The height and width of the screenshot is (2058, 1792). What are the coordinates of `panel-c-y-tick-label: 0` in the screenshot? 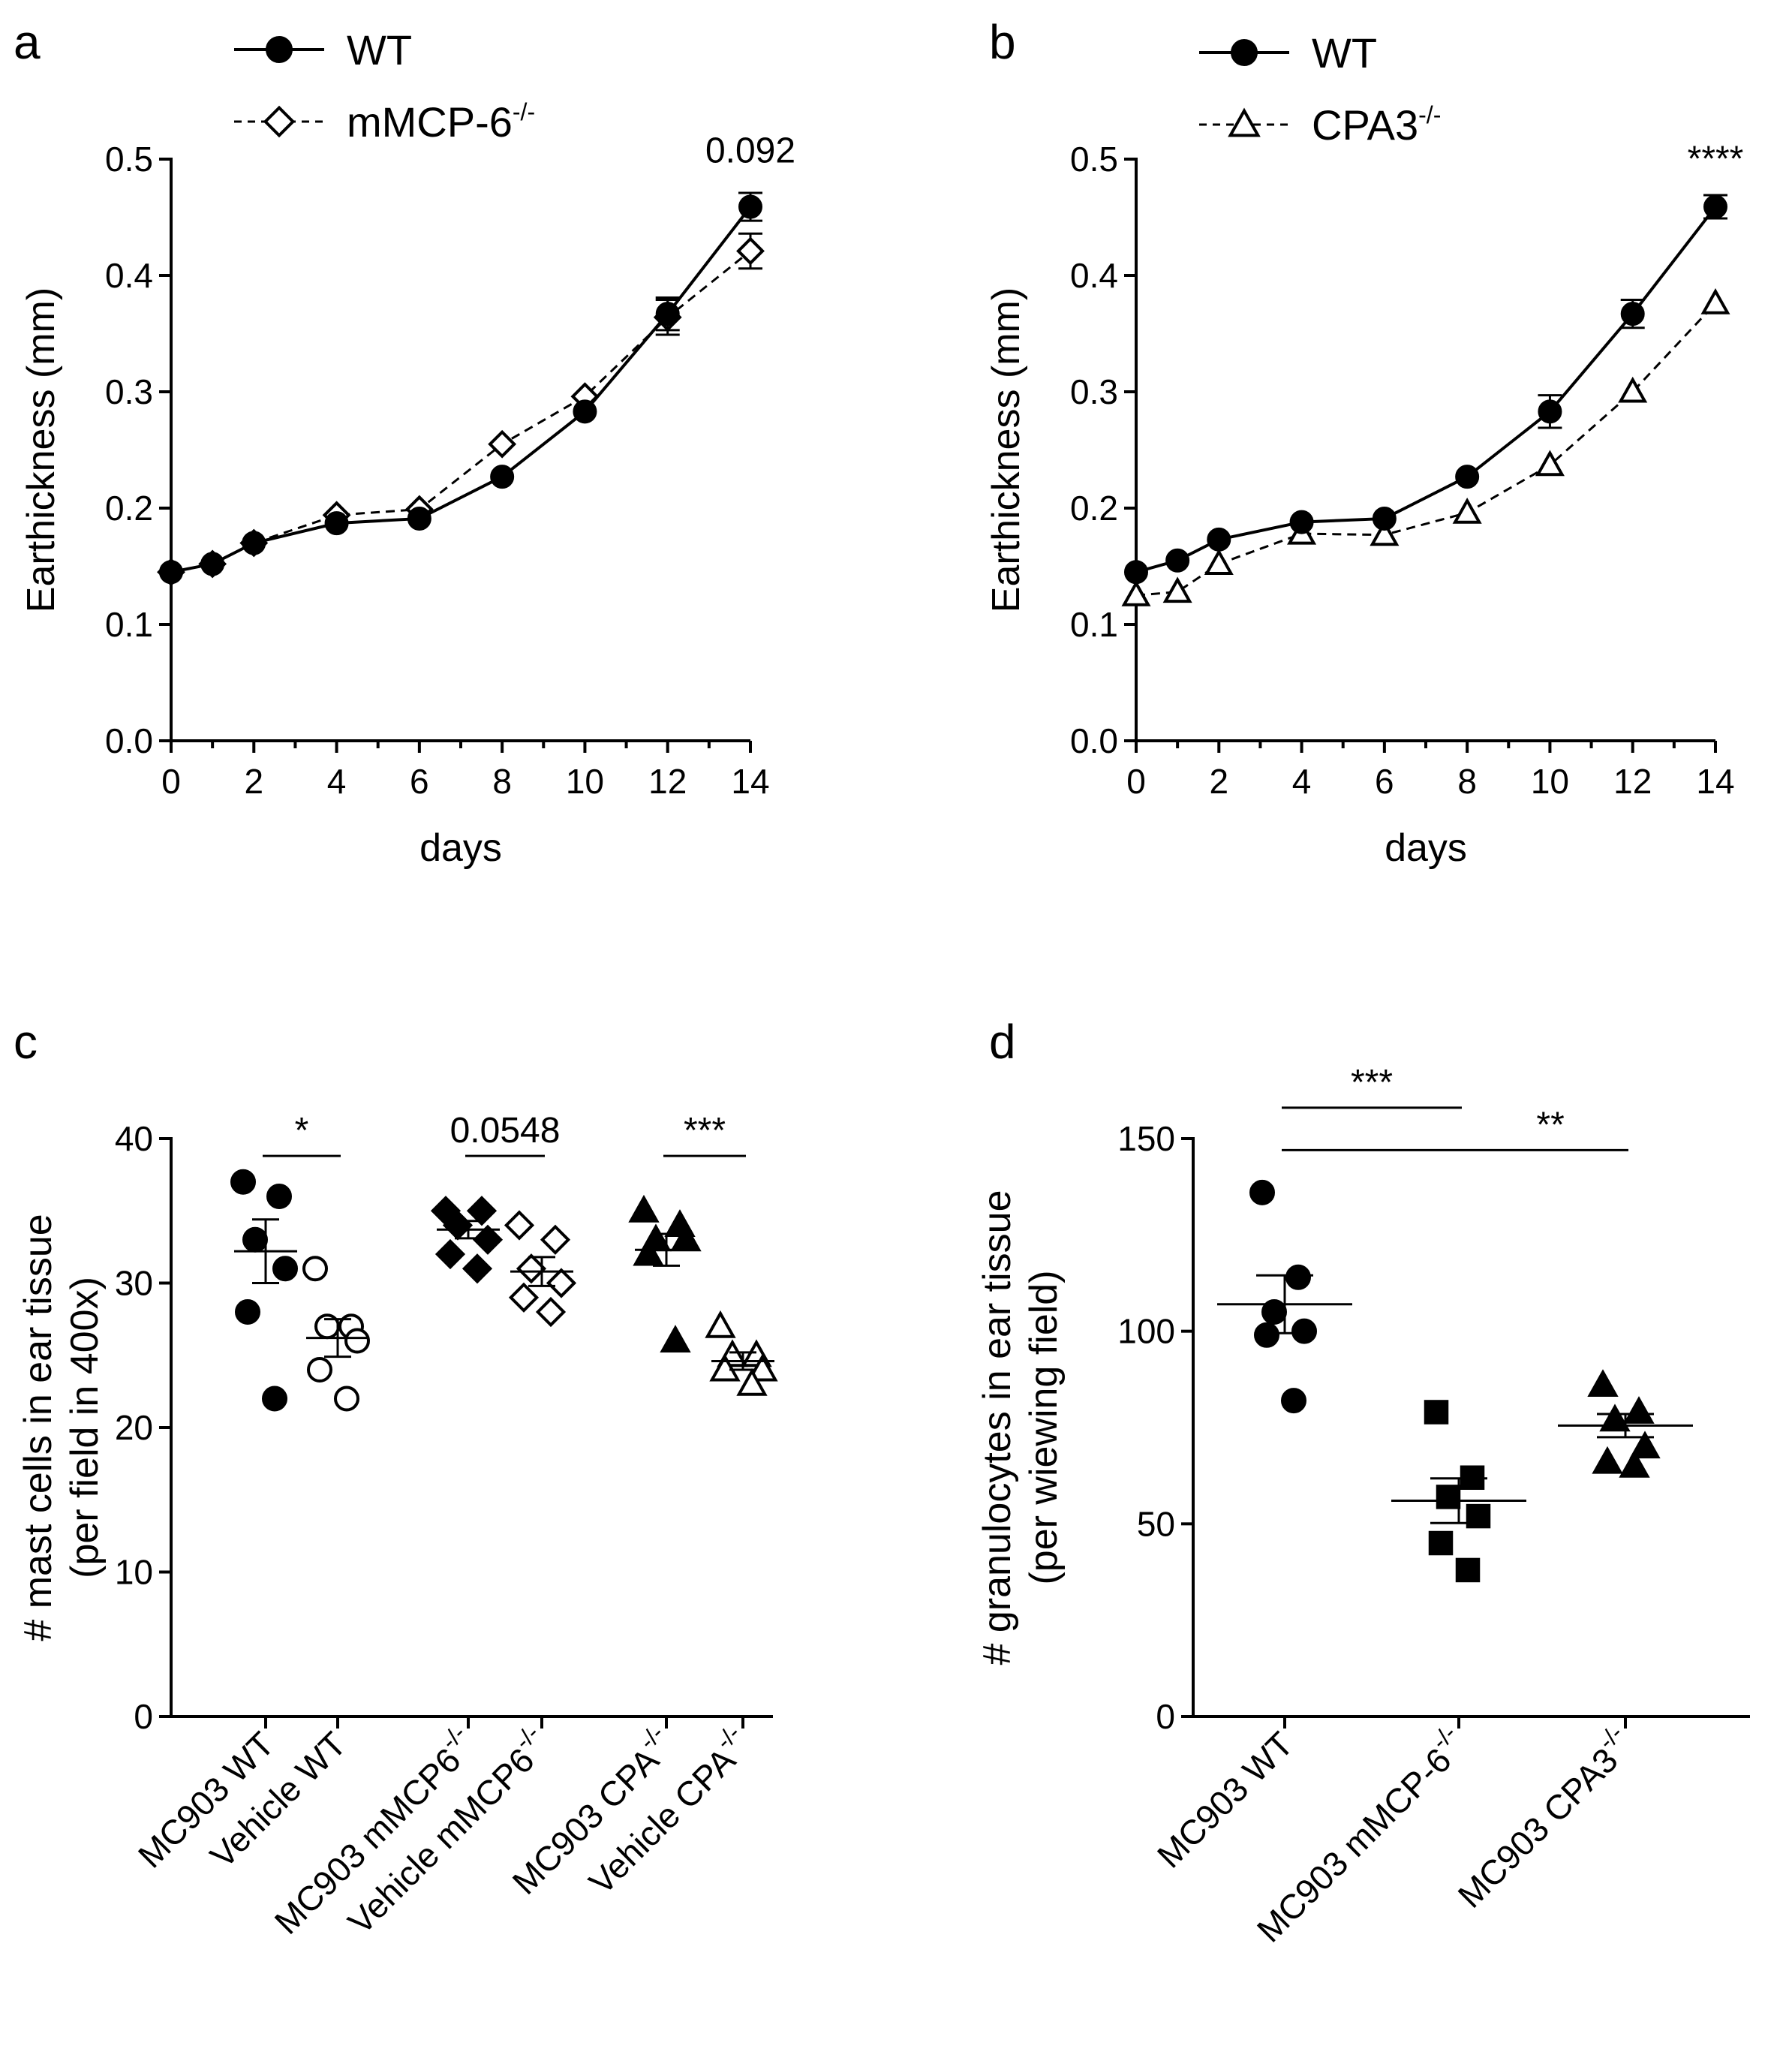 It's located at (143, 1716).